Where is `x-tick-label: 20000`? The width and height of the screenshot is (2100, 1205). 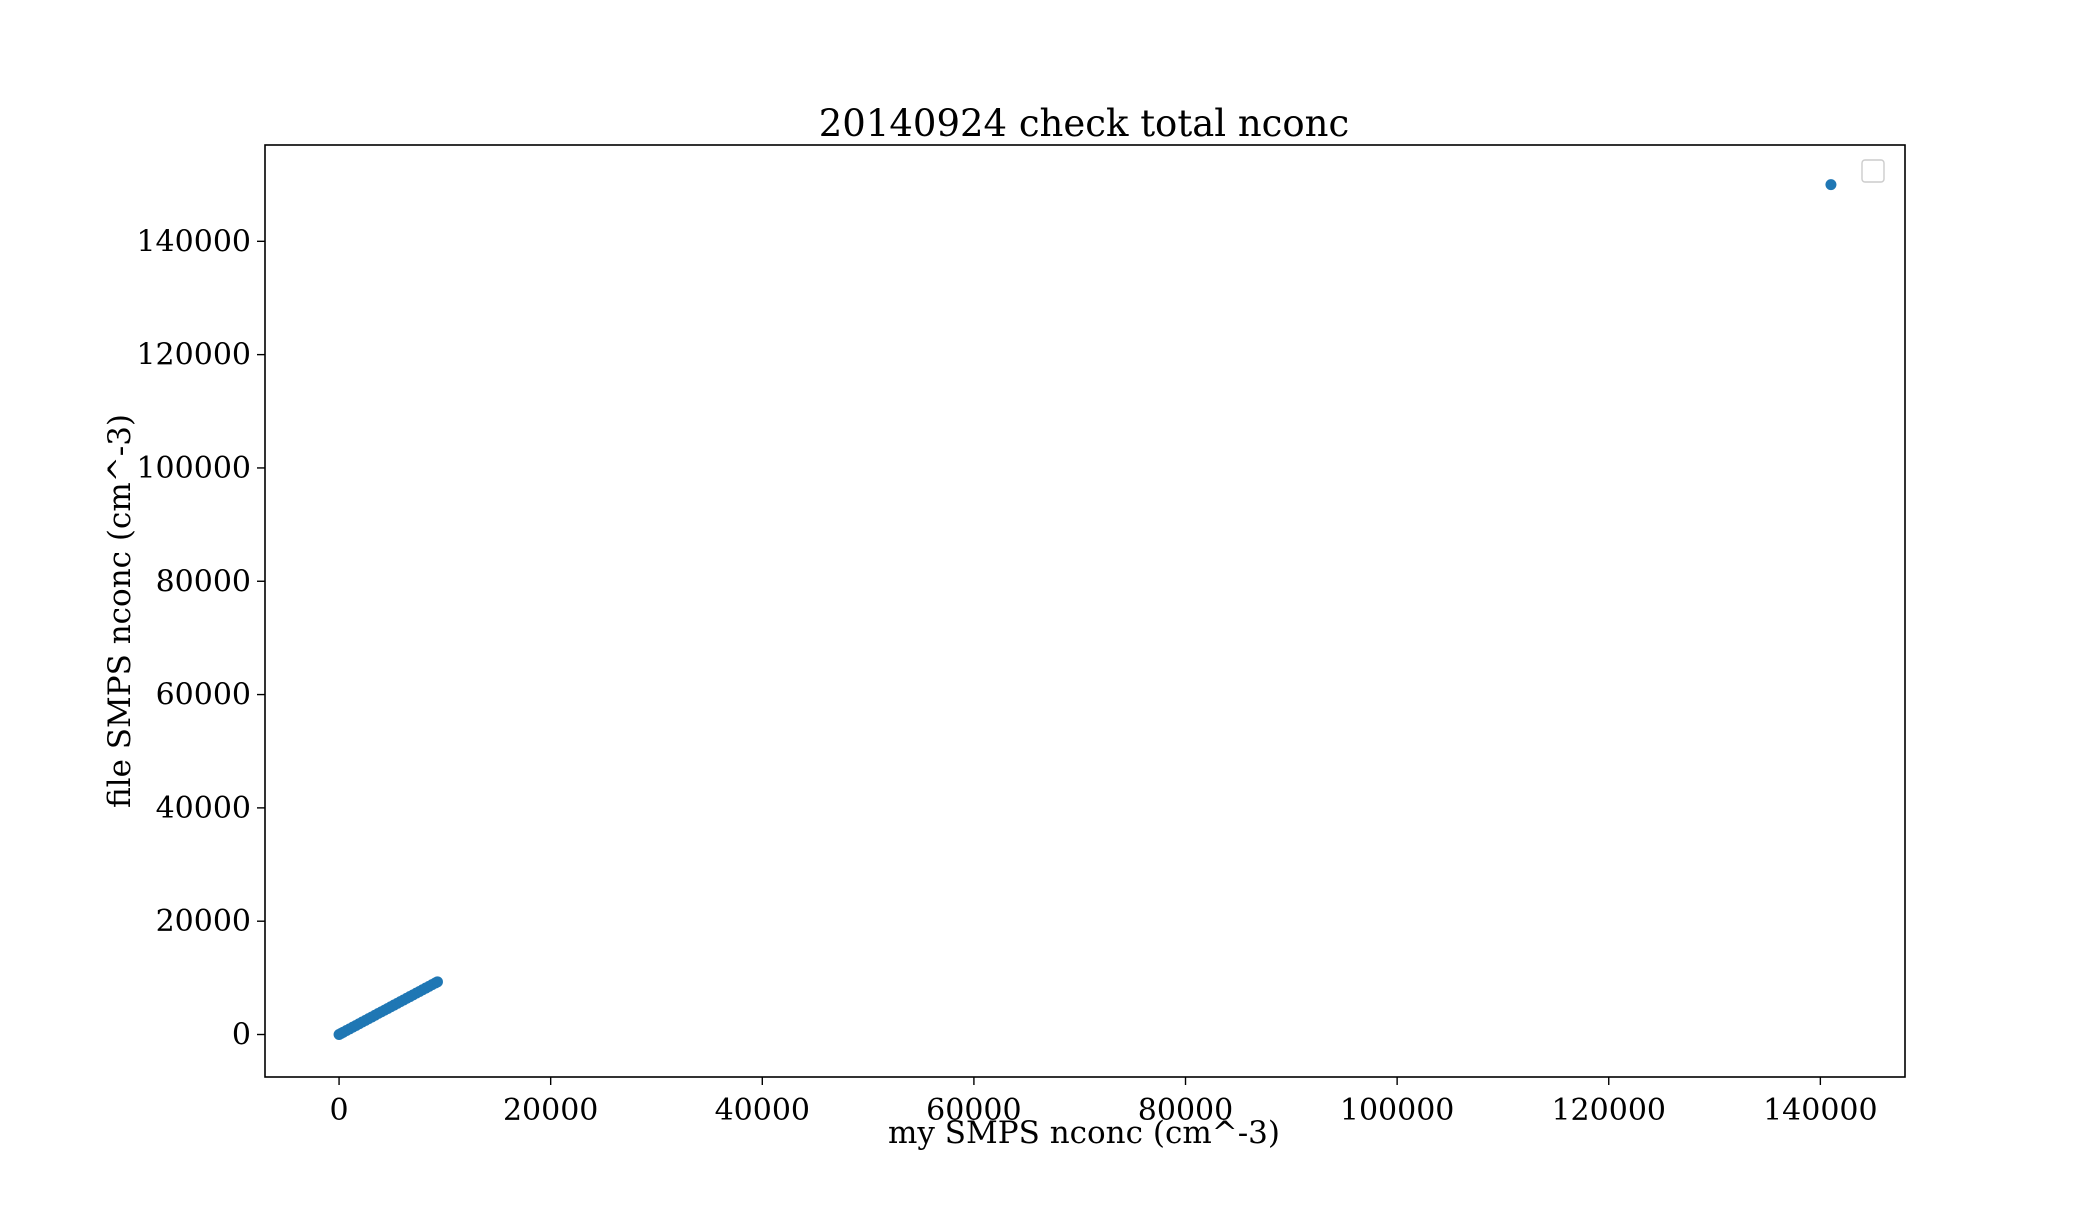 x-tick-label: 20000 is located at coordinates (550, 1110).